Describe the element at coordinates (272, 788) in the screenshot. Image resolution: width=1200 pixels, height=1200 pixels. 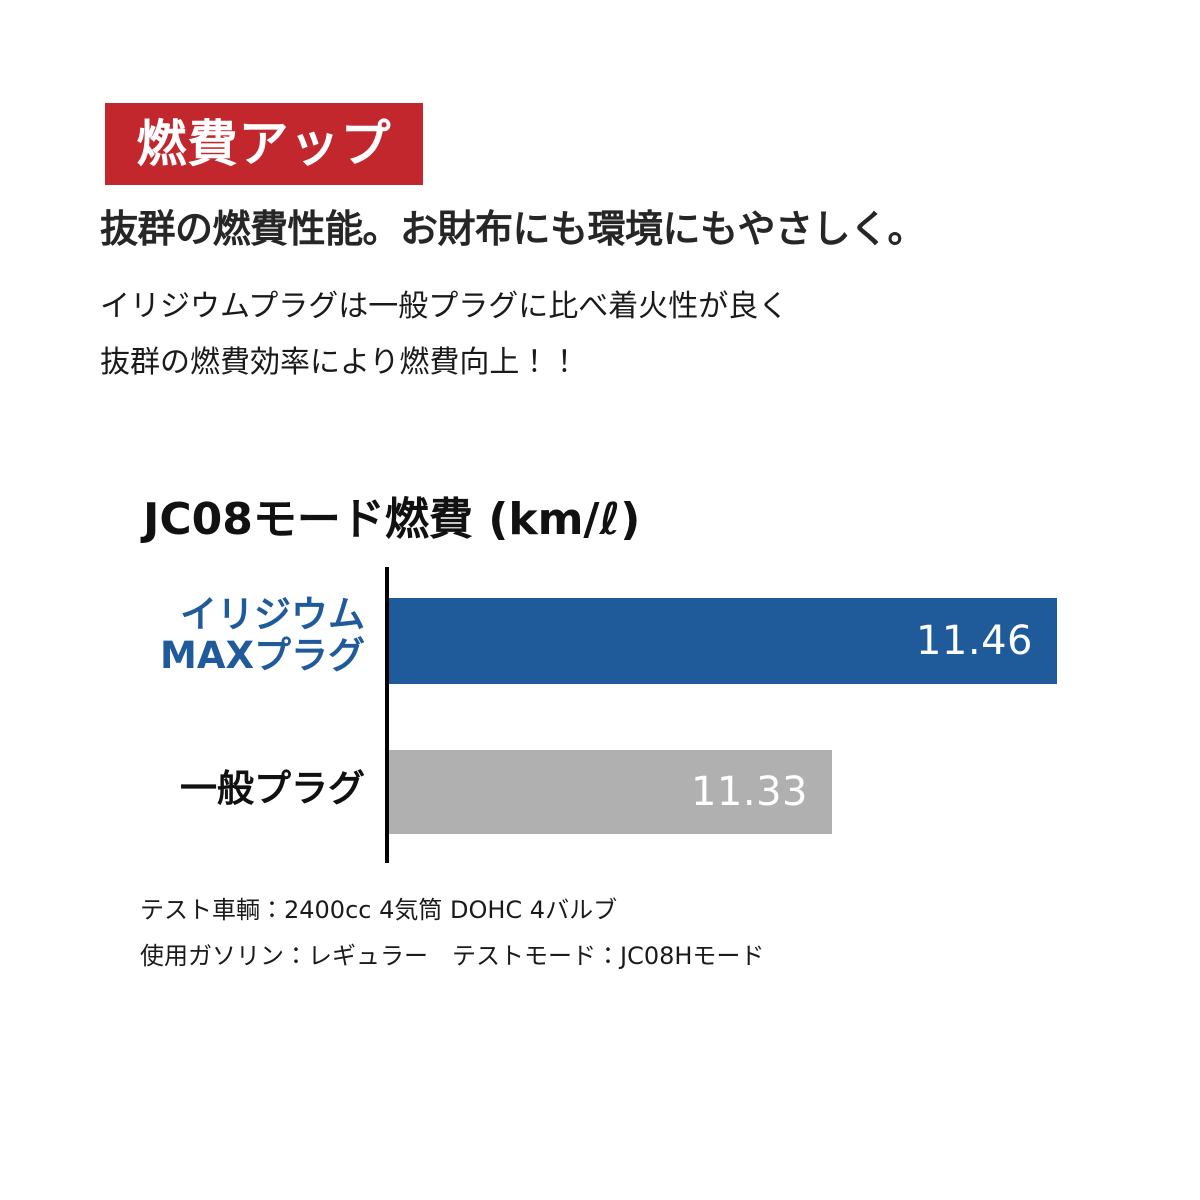
I see `chart-category-label-normal-line-1: 一般プラグ` at that location.